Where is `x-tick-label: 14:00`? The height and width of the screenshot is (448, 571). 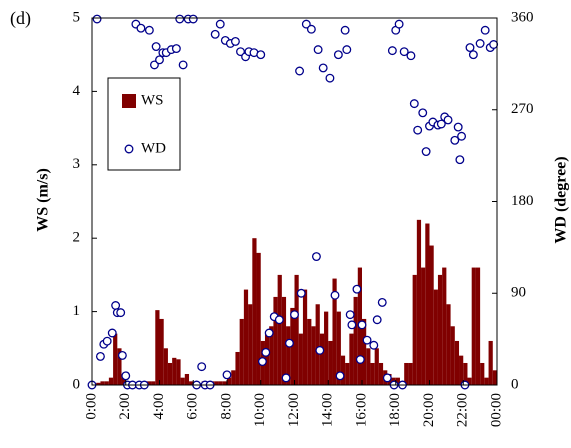 x-tick-label: 14:00 is located at coordinates (328, 410).